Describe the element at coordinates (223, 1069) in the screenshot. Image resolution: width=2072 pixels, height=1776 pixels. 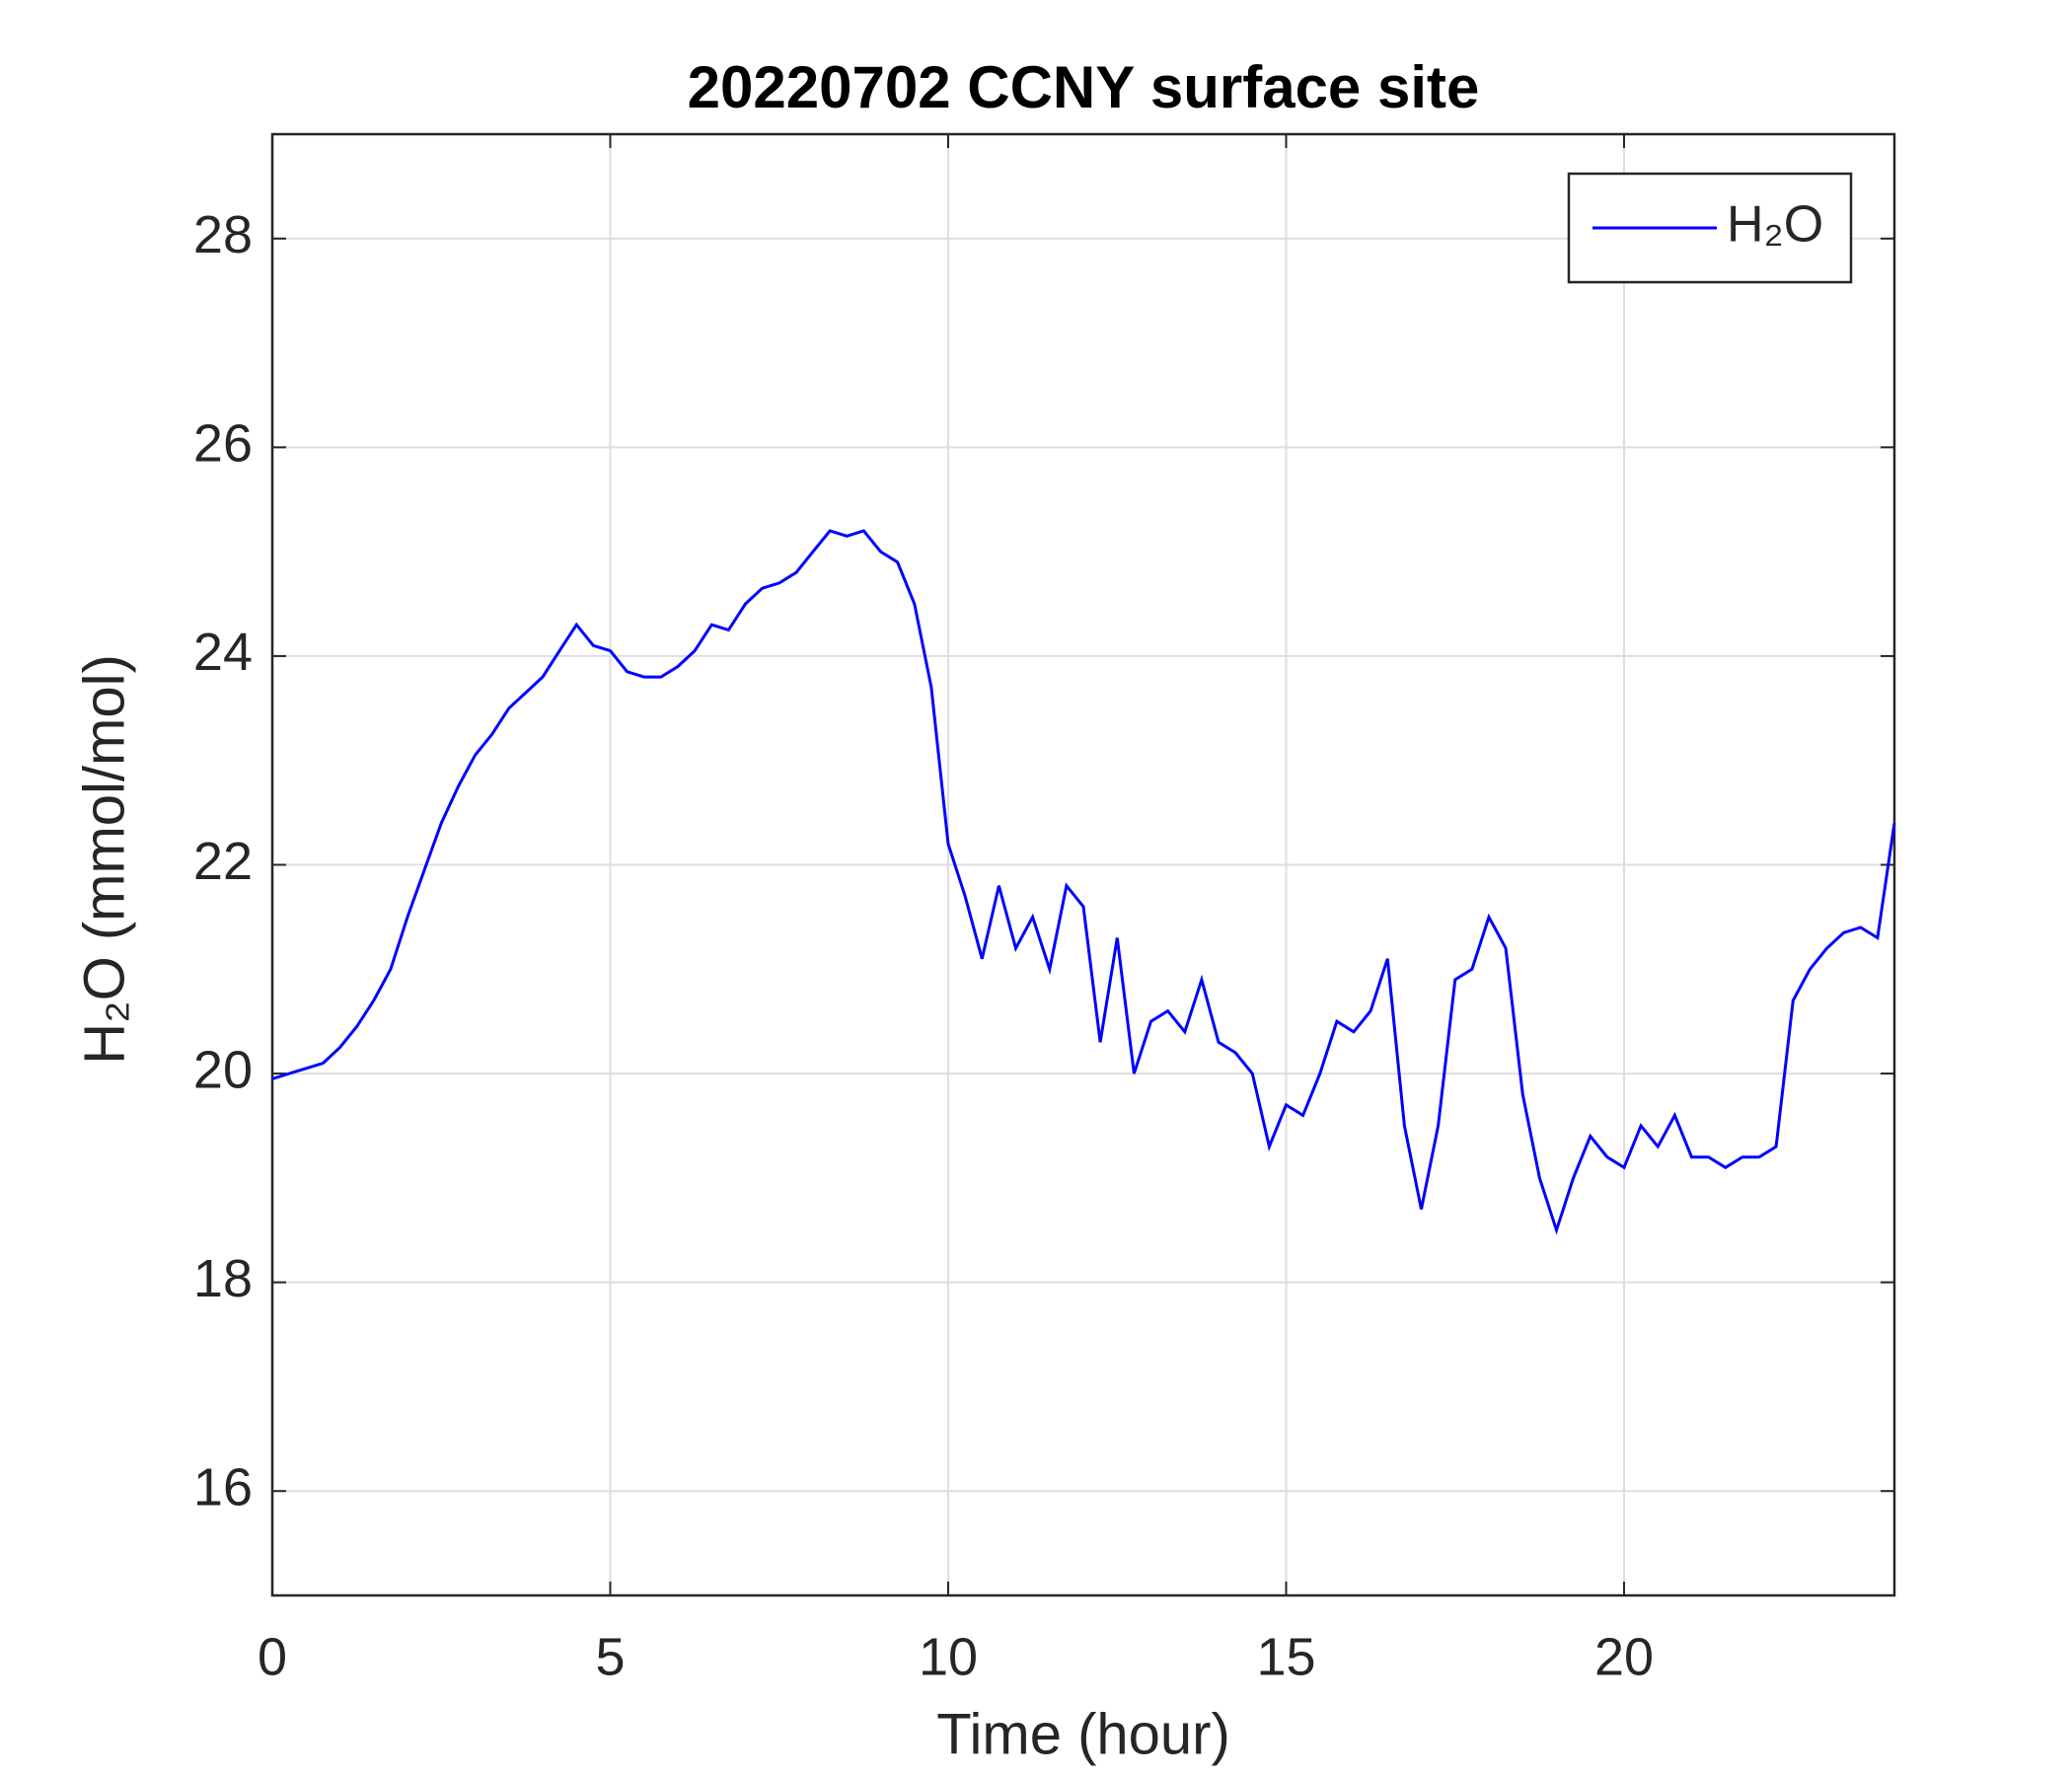
I see `y-tick-label: 20` at that location.